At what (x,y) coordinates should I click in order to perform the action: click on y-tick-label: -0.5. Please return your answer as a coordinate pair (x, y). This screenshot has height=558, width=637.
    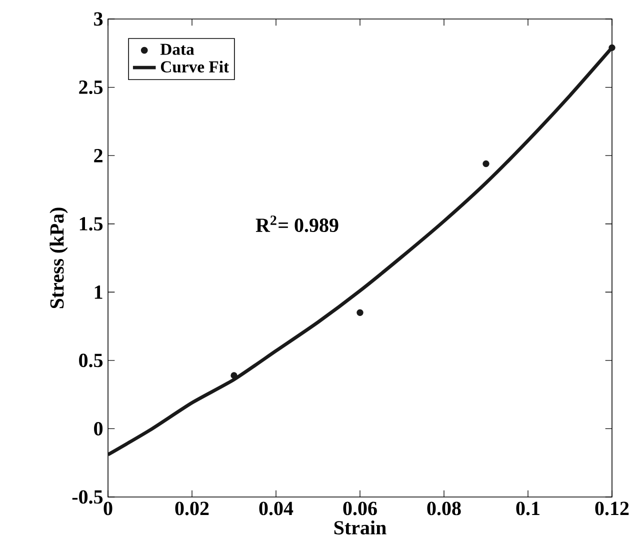
    Looking at the image, I should click on (87, 497).